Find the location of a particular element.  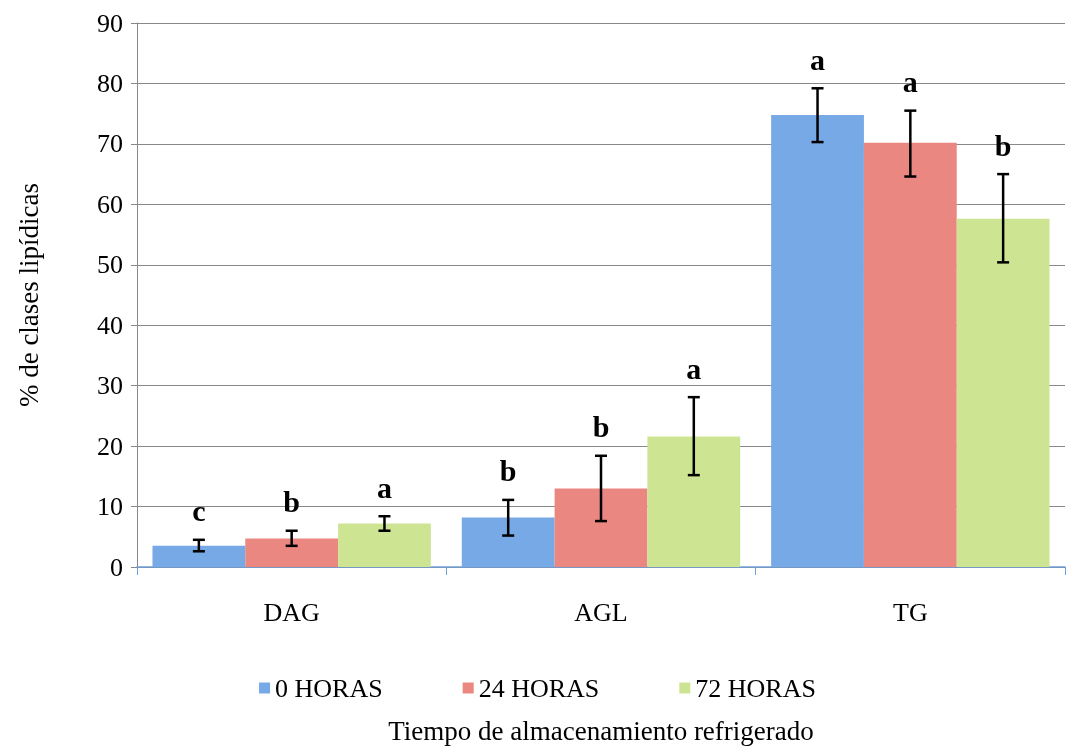

x-tick-label: DAG is located at coordinates (291, 612).